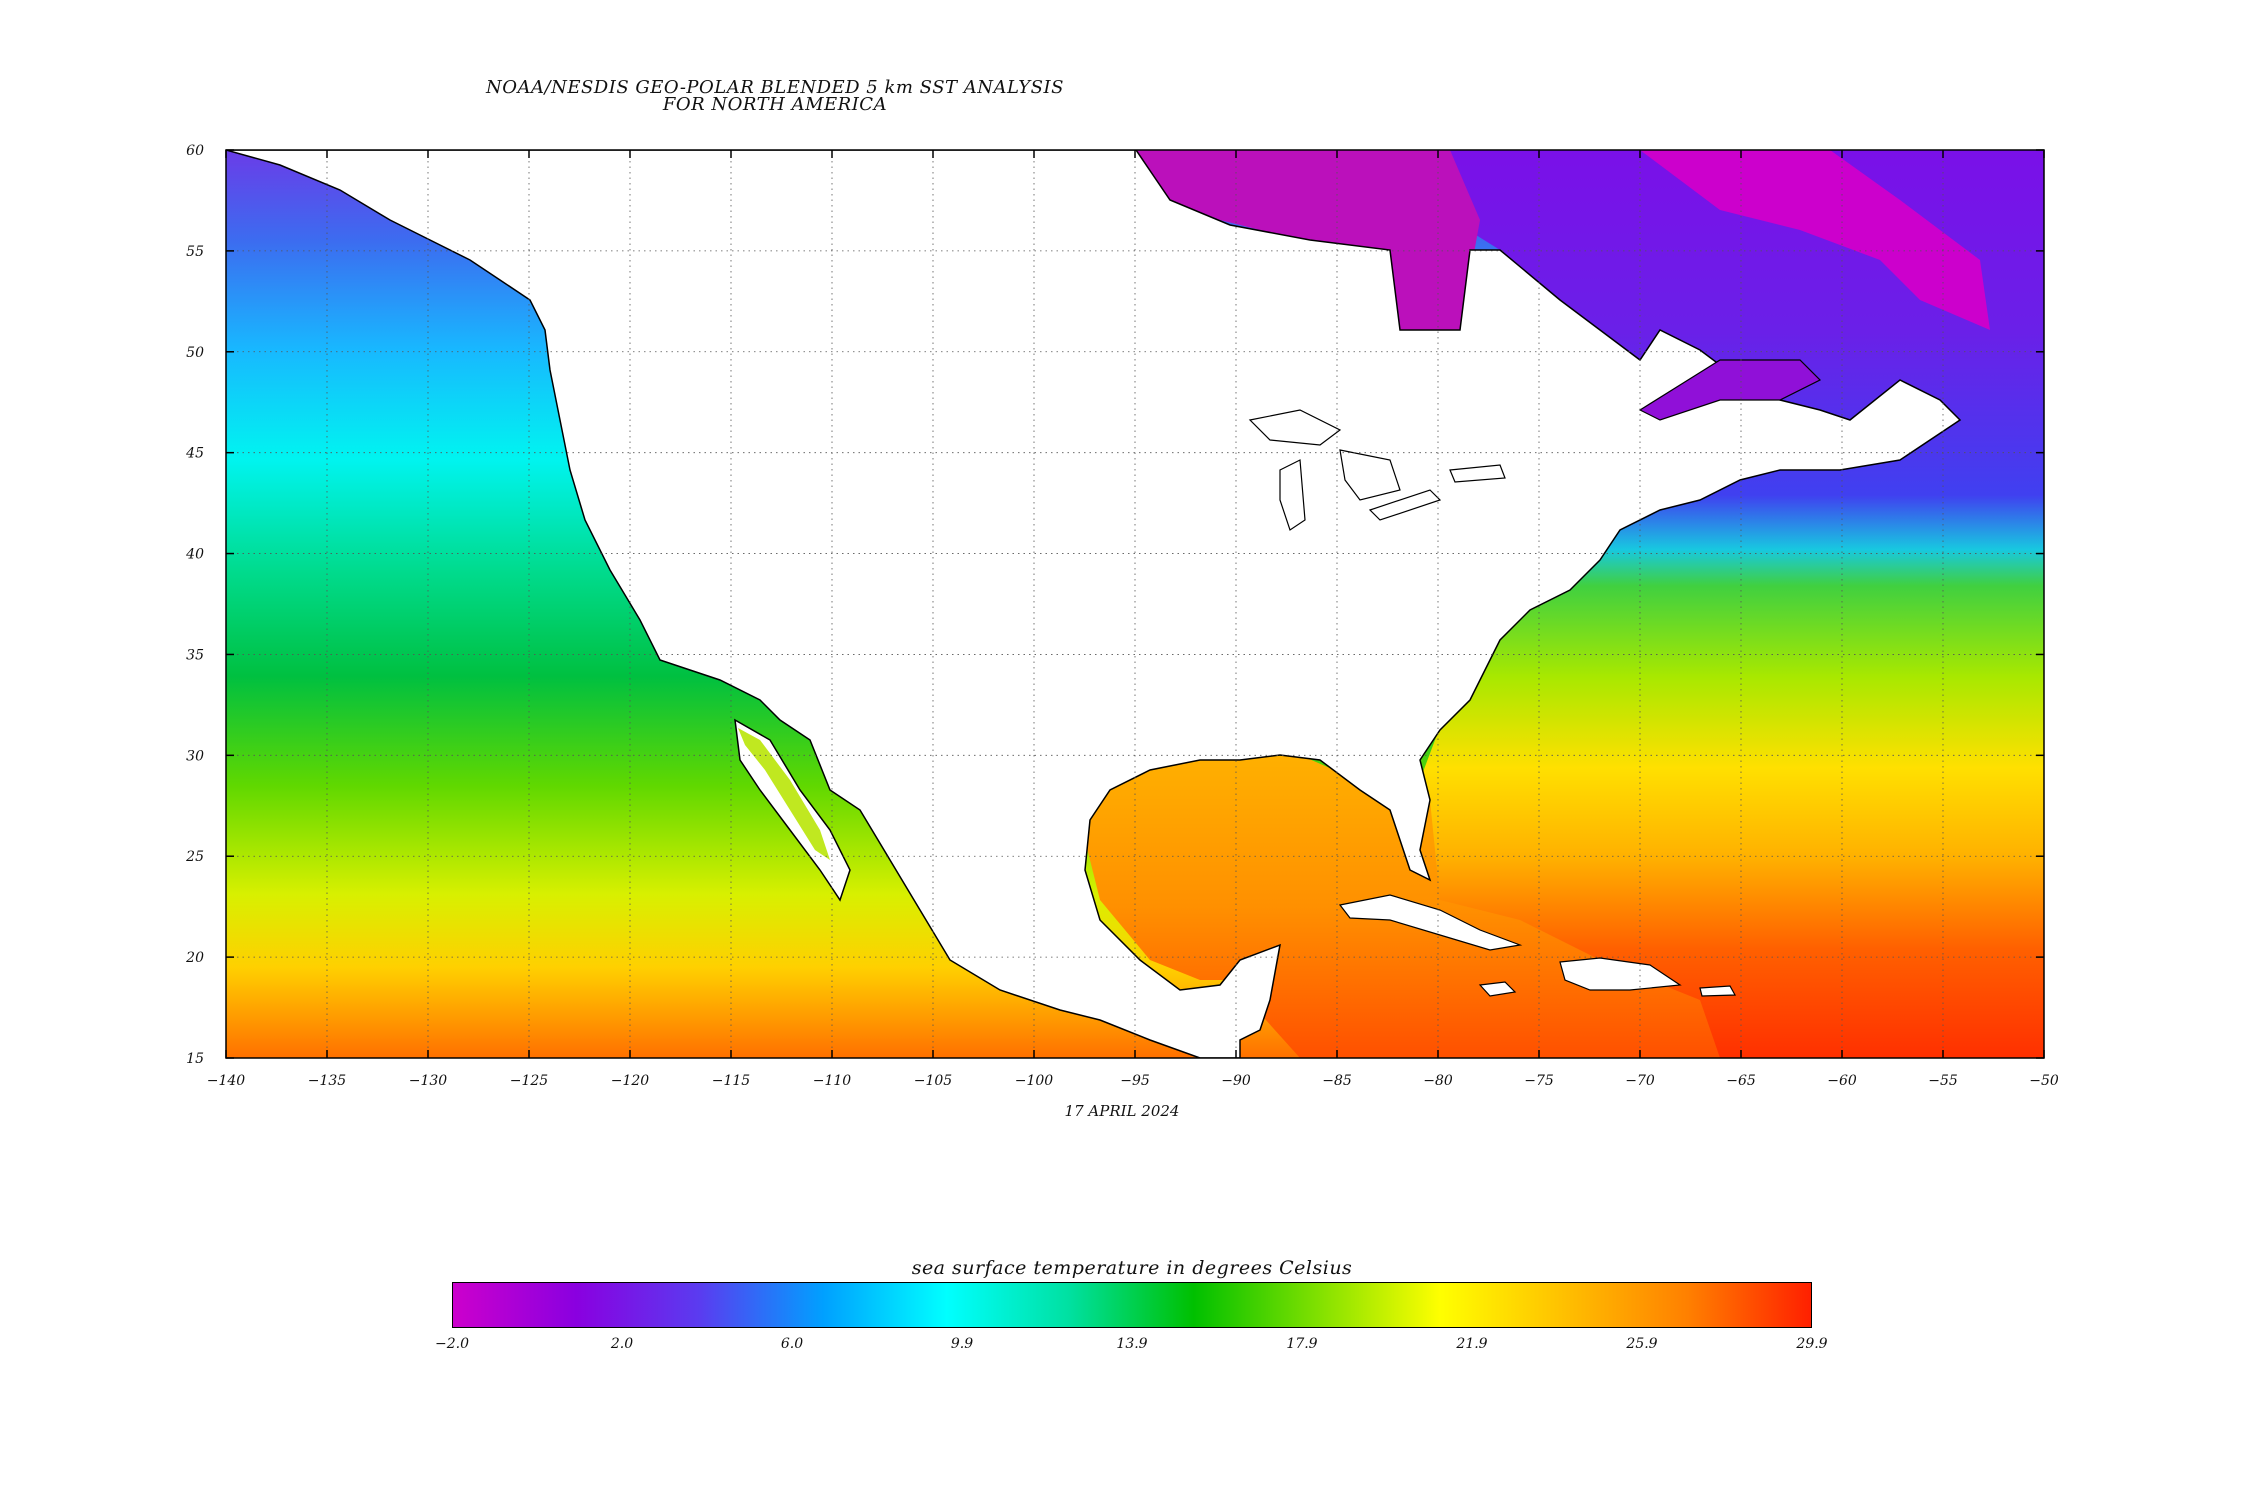 Image resolution: width=2251 pixels, height=1501 pixels. What do you see at coordinates (1620, 974) in the screenshot?
I see `hispaniola` at bounding box center [1620, 974].